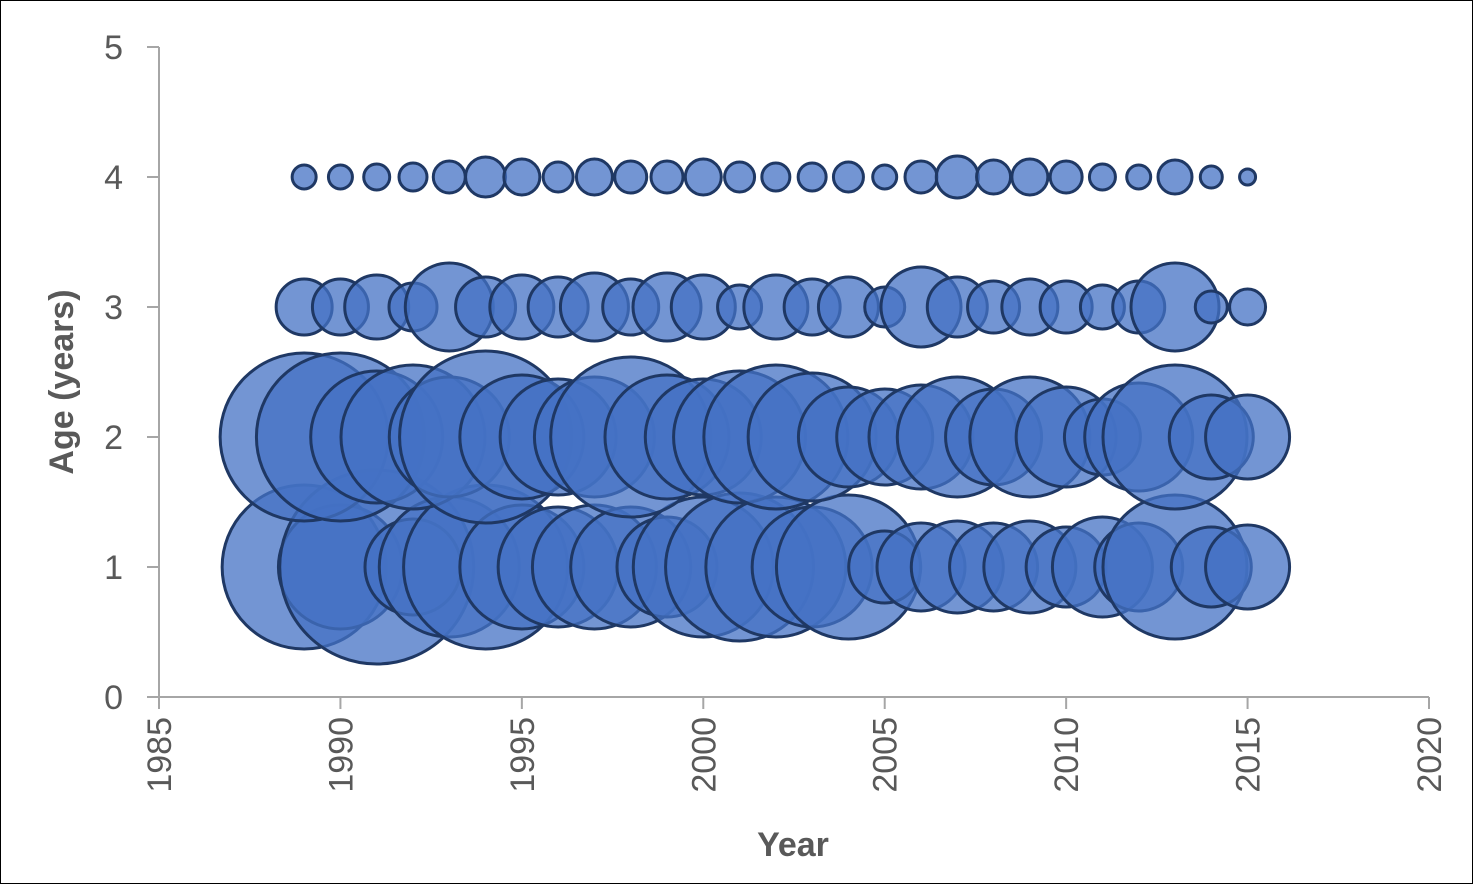 This screenshot has height=884, width=1473. Describe the element at coordinates (113, 568) in the screenshot. I see `y-tick-label: 1` at that location.